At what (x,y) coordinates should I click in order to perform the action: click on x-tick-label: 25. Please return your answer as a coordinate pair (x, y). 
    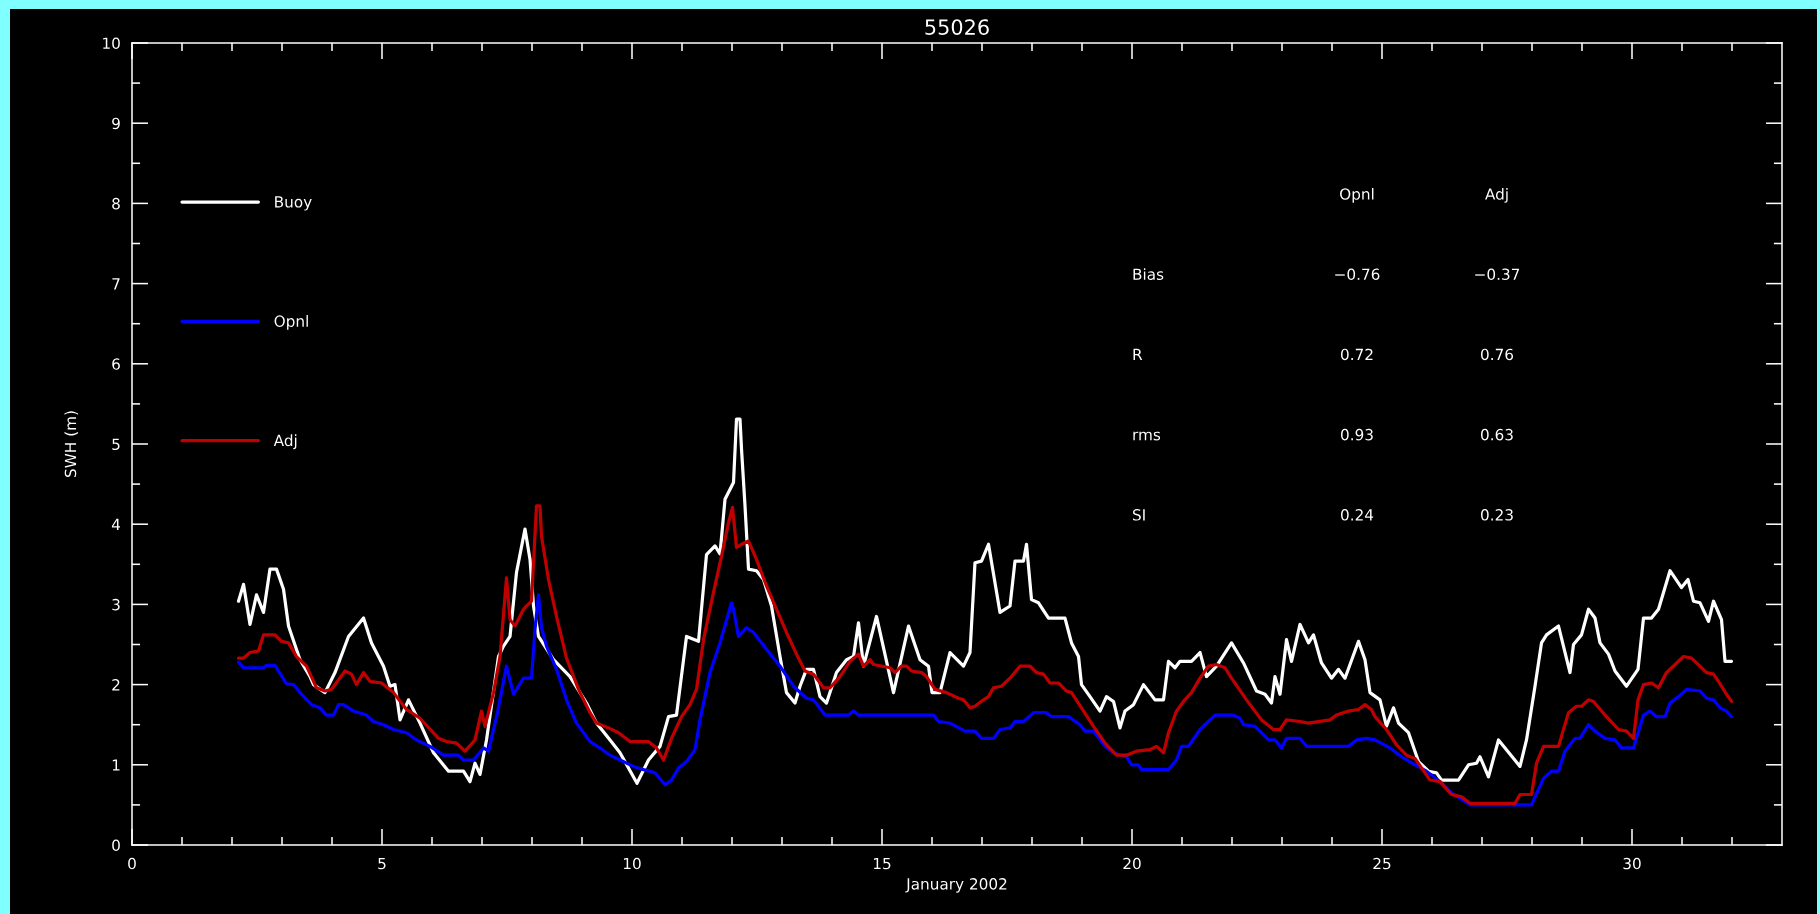
    Looking at the image, I should click on (1382, 863).